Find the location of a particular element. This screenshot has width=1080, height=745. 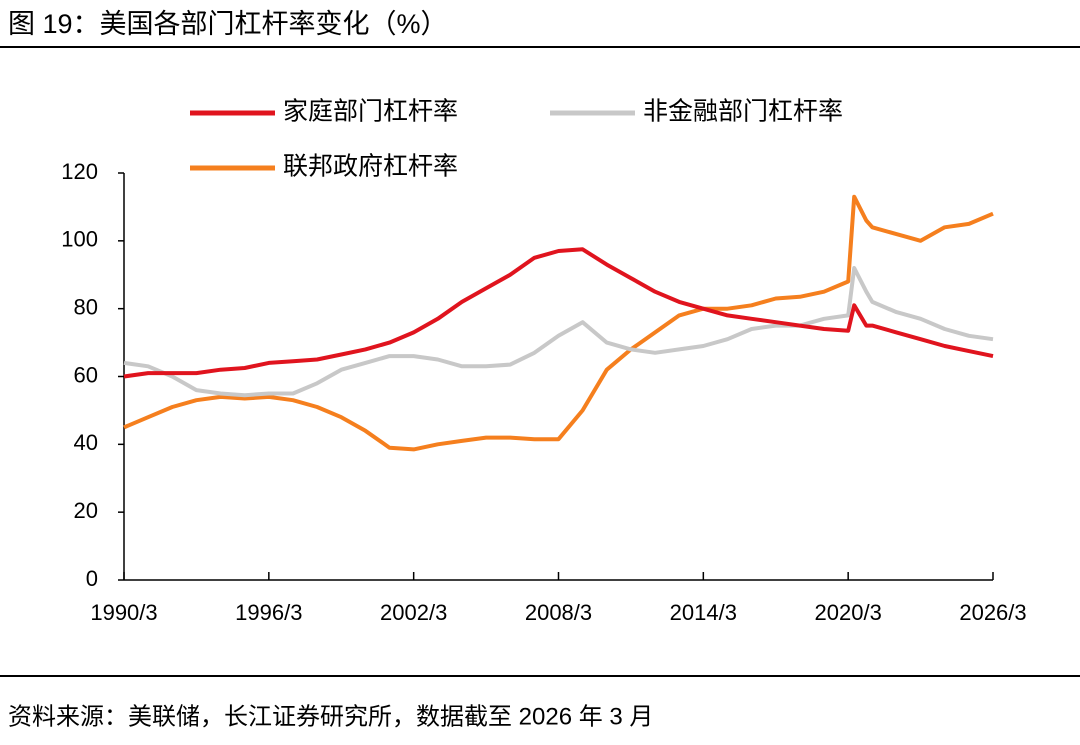

legend-label: 联邦政府杠杆率 is located at coordinates (370, 167).